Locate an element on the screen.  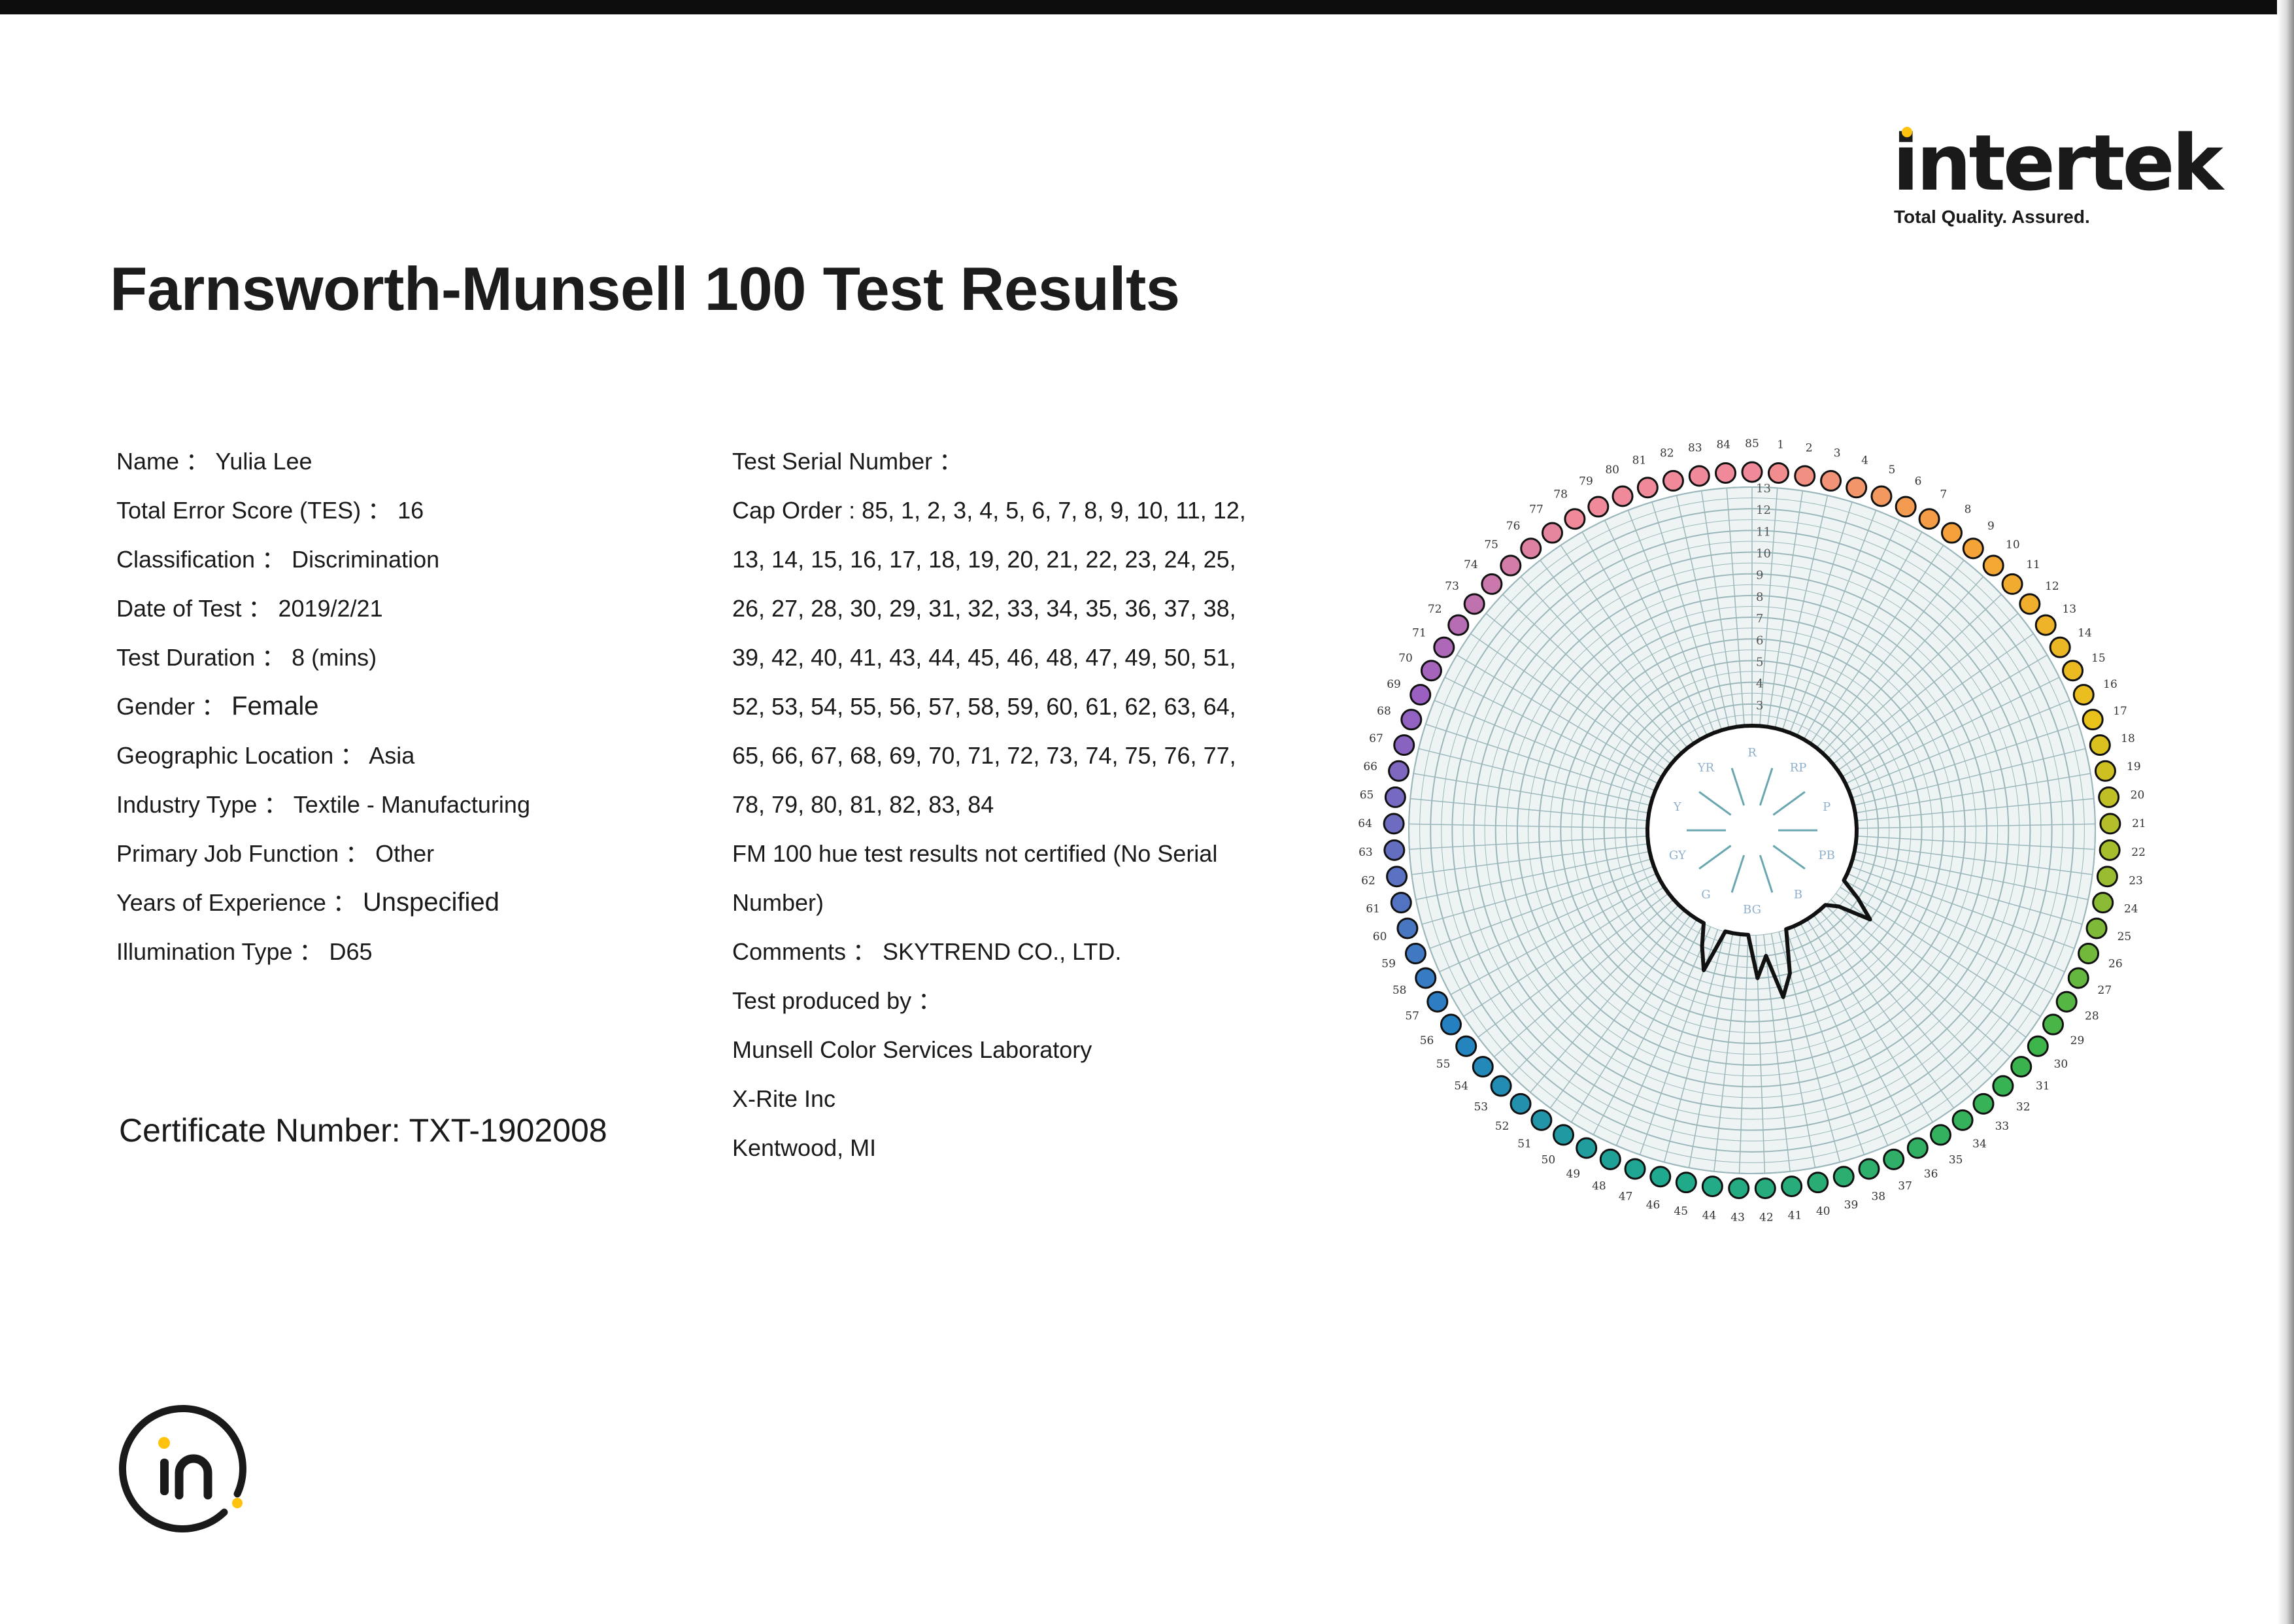
radial-scale-label: 4 is located at coordinates (1759, 684).